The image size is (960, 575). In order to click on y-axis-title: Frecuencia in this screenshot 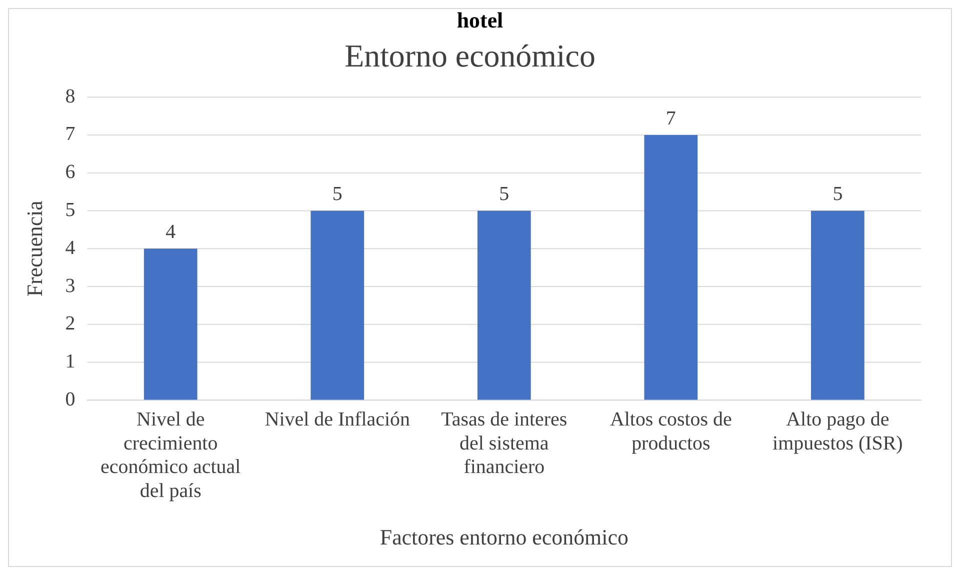, I will do `click(34, 248)`.